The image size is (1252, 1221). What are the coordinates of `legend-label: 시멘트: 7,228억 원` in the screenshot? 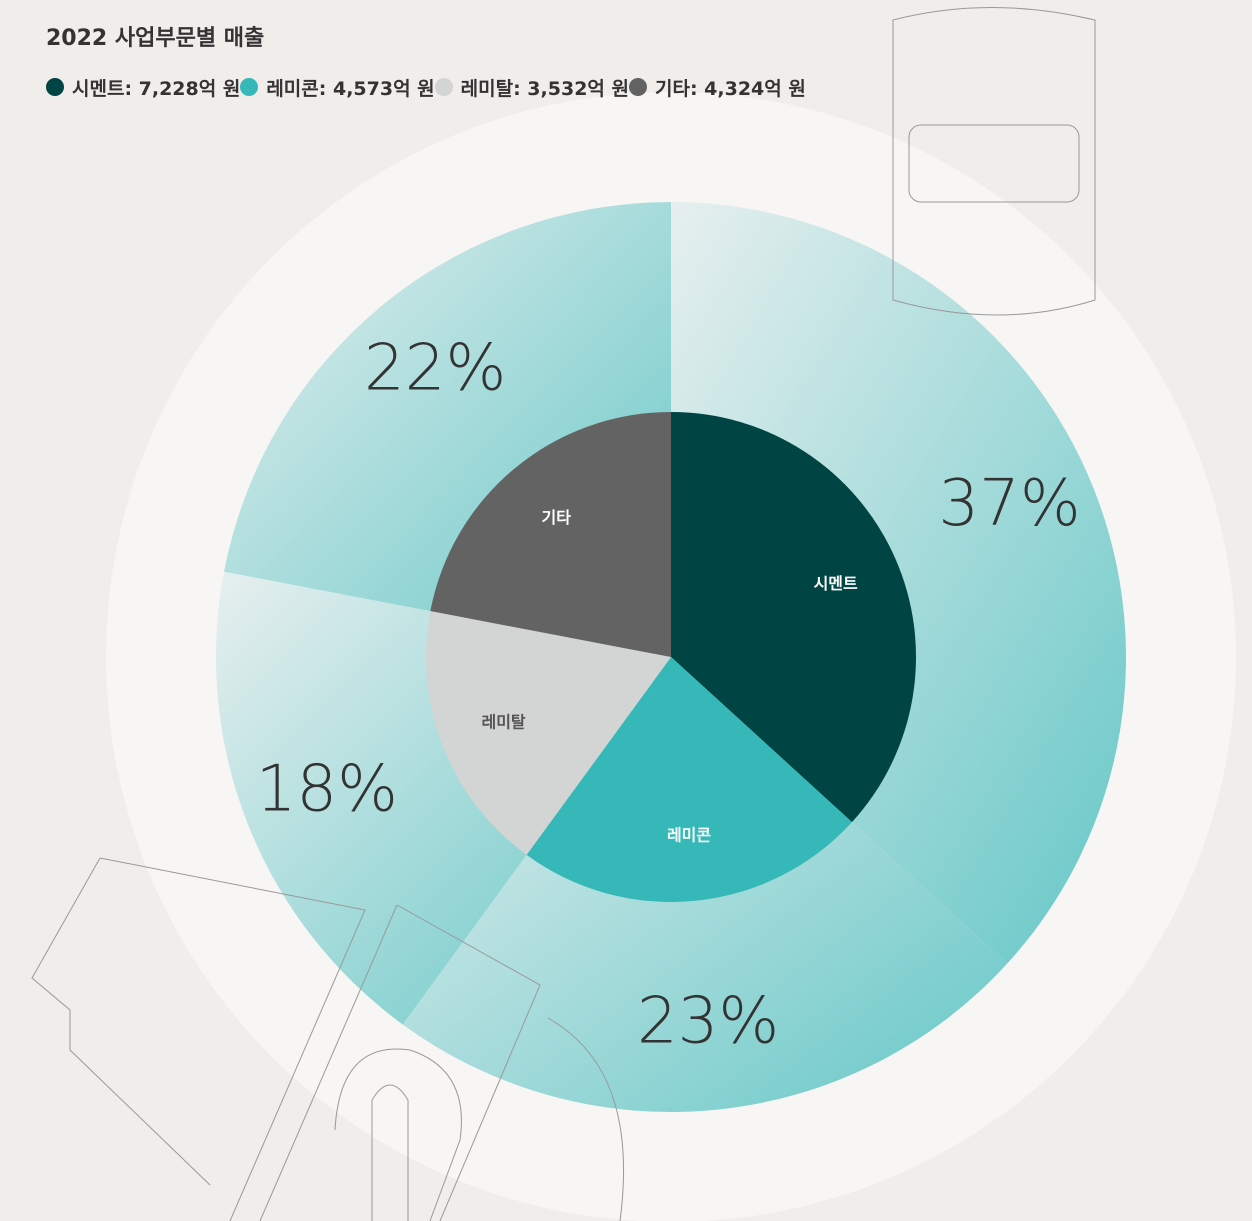 It's located at (156, 88).